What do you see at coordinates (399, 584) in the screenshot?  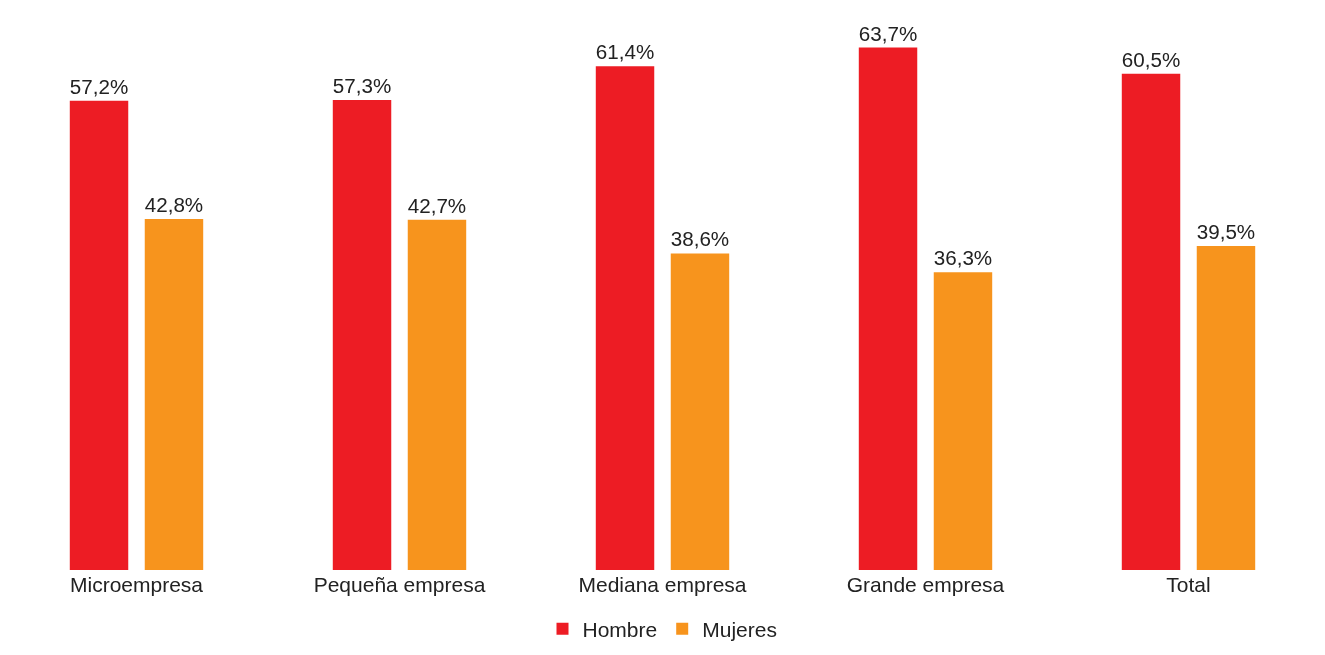 I see `x-tick-label: Pequeña empresa` at bounding box center [399, 584].